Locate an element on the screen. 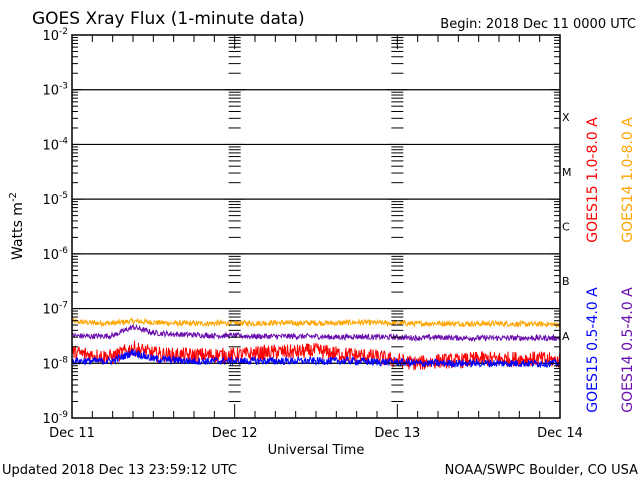  flare-class-label: M is located at coordinates (567, 172).